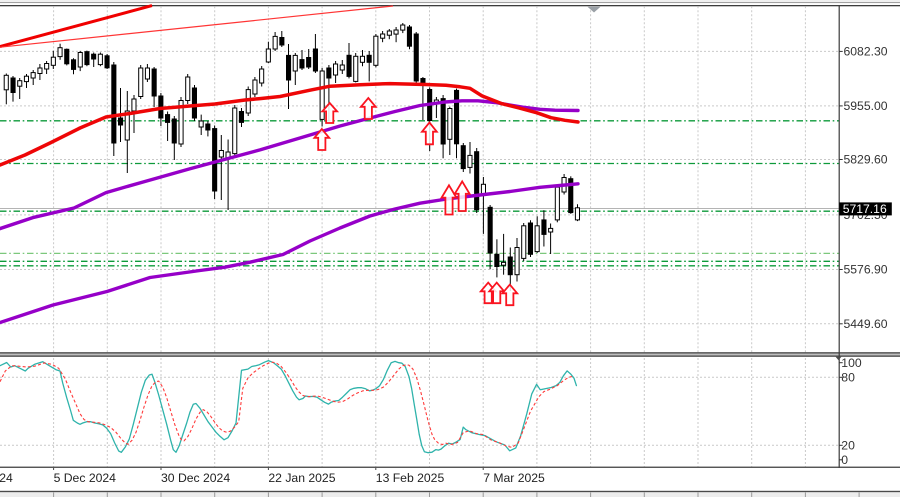 The image size is (900, 497). What do you see at coordinates (866, 160) in the screenshot?
I see `svg-text: 5829.60` at bounding box center [866, 160].